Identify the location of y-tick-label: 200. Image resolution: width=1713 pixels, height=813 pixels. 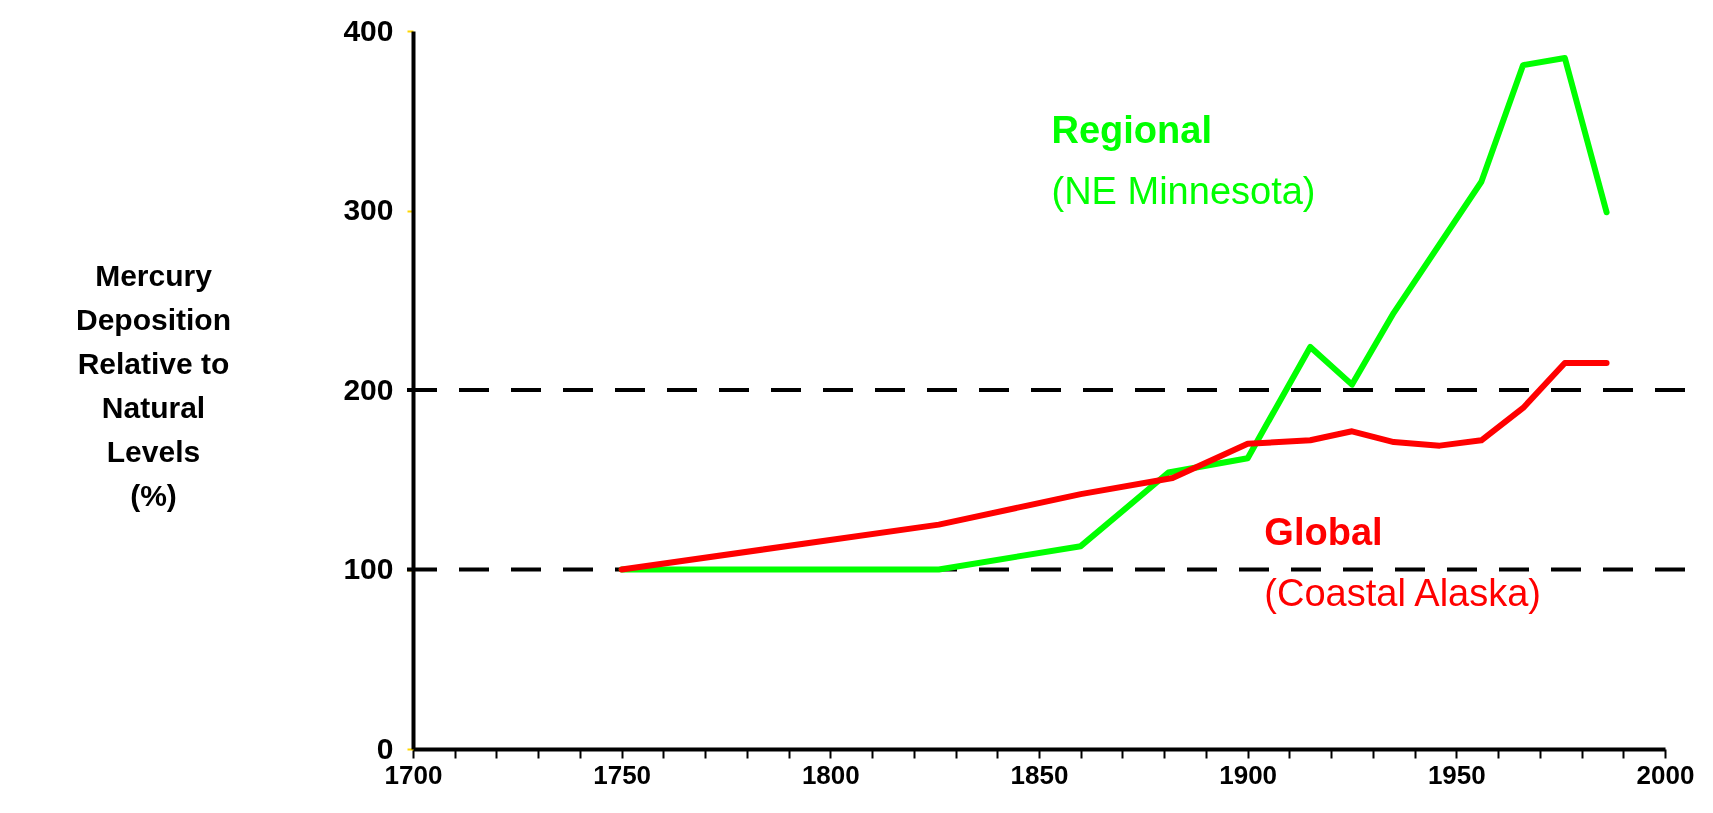
(368, 389).